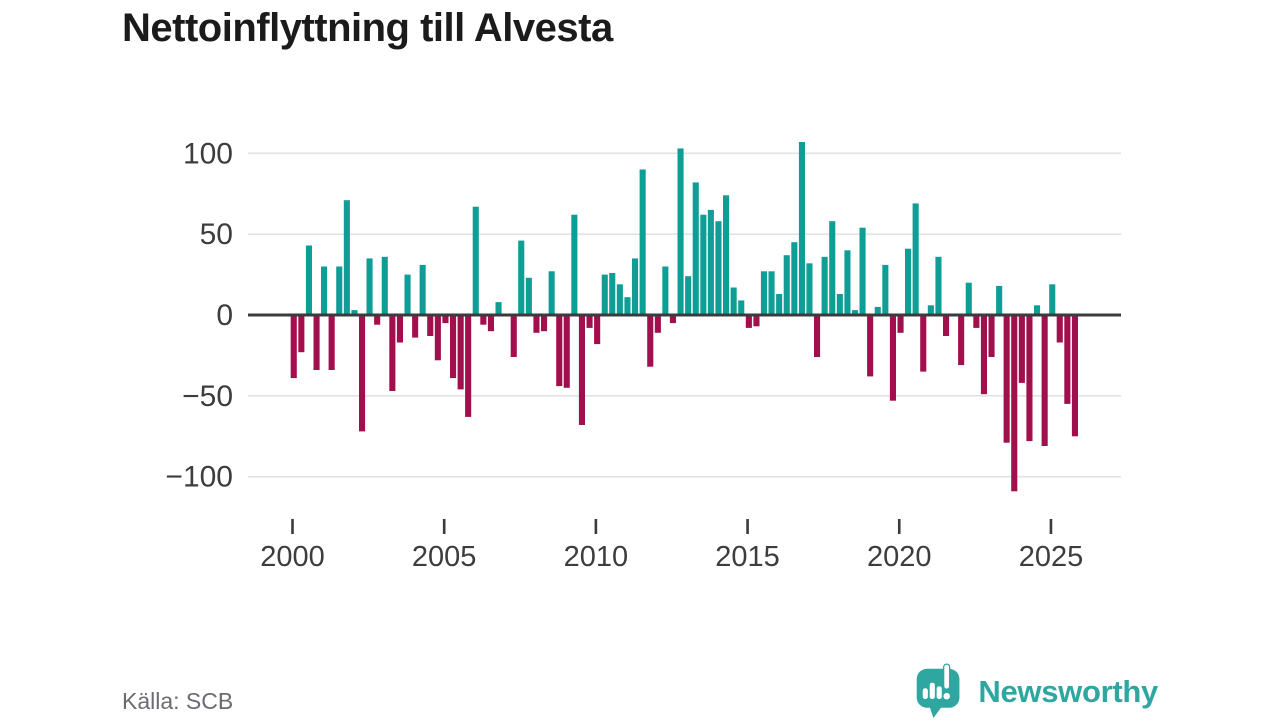 The height and width of the screenshot is (722, 1280). What do you see at coordinates (498, 308) in the screenshot?
I see `bar-2006-q4` at bounding box center [498, 308].